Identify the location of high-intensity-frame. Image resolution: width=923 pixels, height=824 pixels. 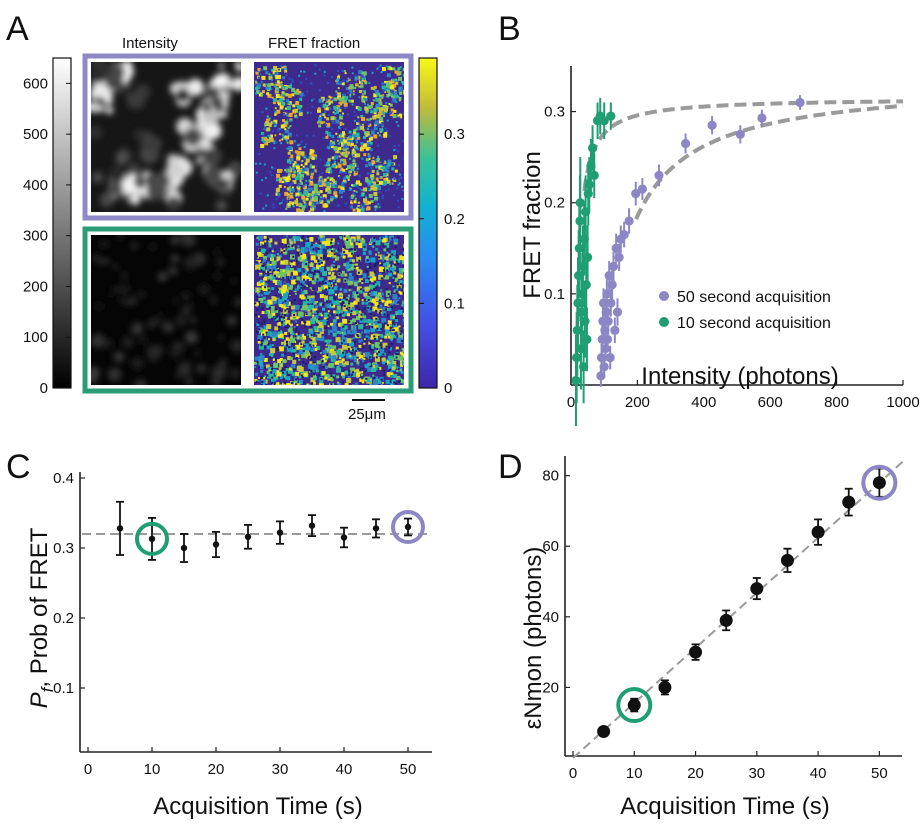
(248, 137).